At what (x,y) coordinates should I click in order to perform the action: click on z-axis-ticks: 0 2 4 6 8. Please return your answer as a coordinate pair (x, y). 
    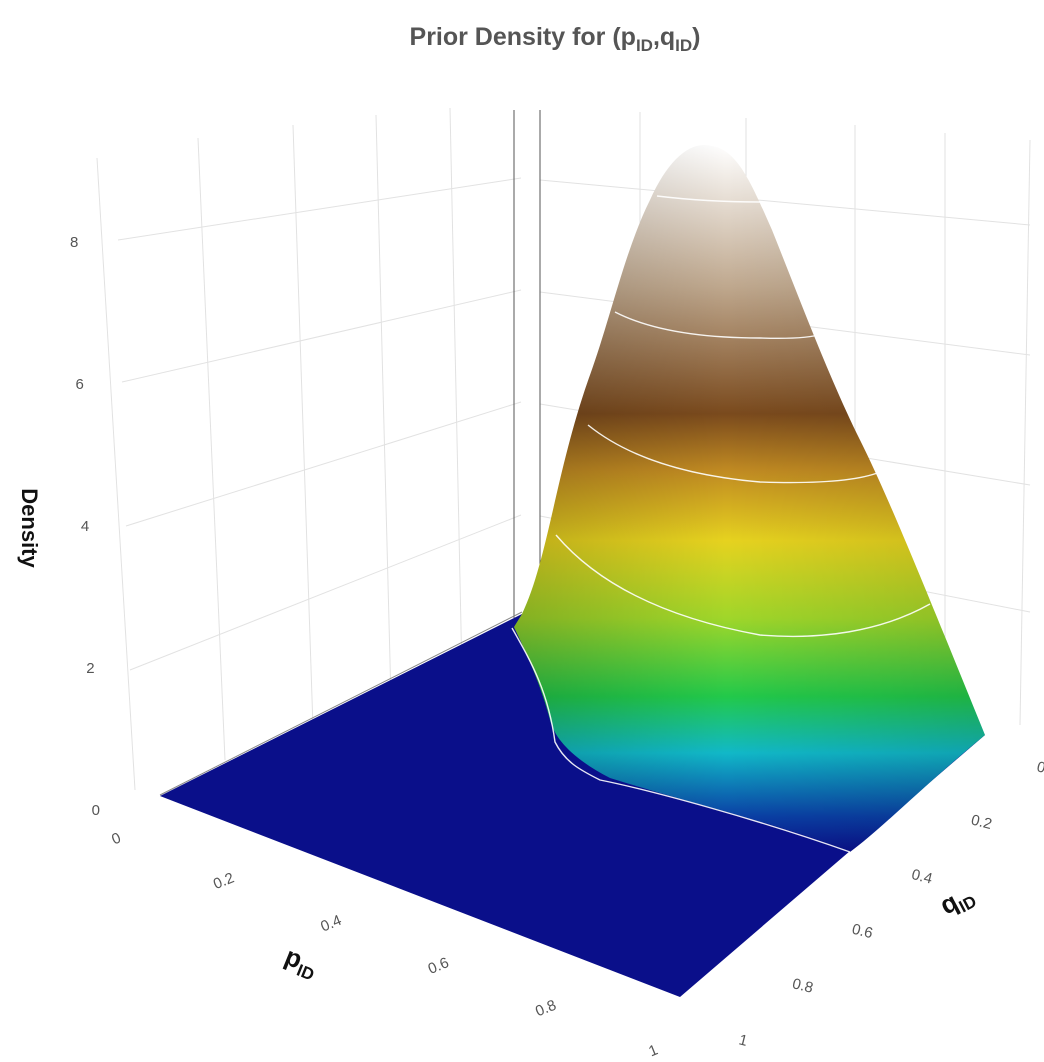
    Looking at the image, I should click on (85, 526).